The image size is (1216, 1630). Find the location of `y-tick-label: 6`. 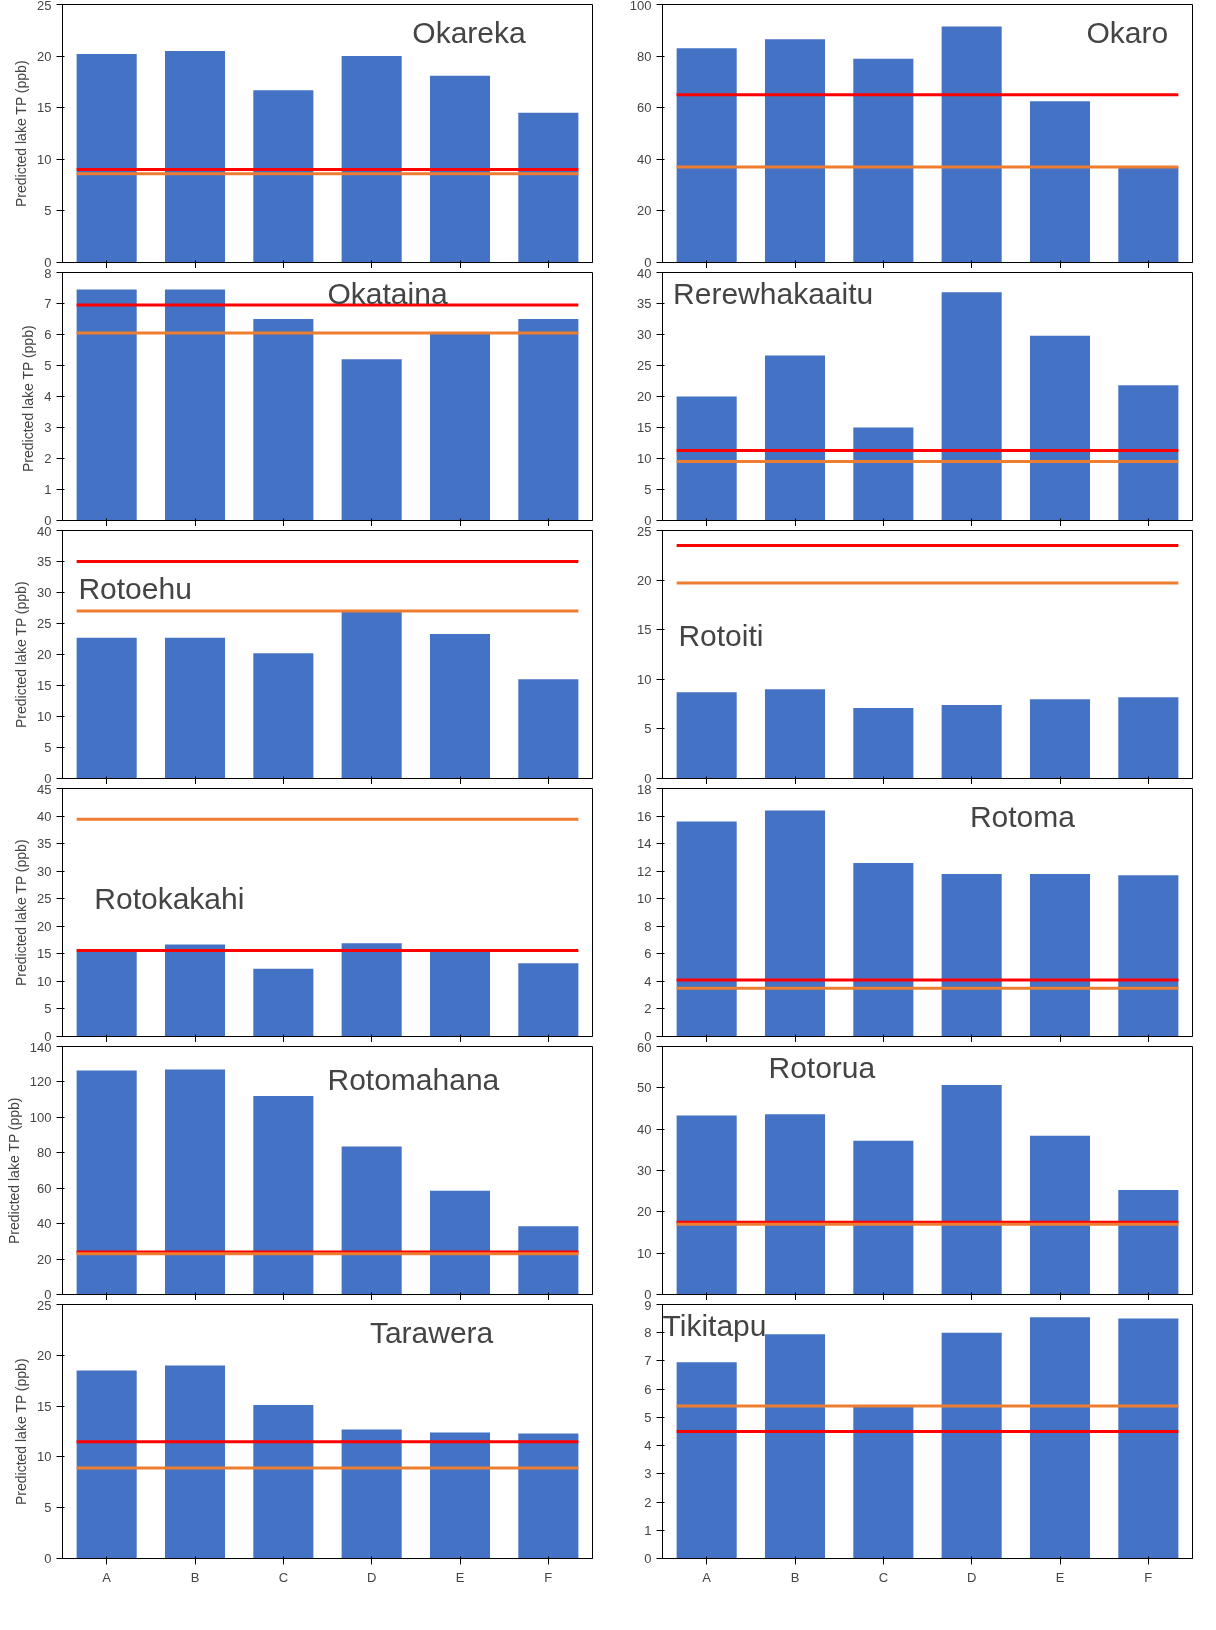

y-tick-label: 6 is located at coordinates (48, 334).